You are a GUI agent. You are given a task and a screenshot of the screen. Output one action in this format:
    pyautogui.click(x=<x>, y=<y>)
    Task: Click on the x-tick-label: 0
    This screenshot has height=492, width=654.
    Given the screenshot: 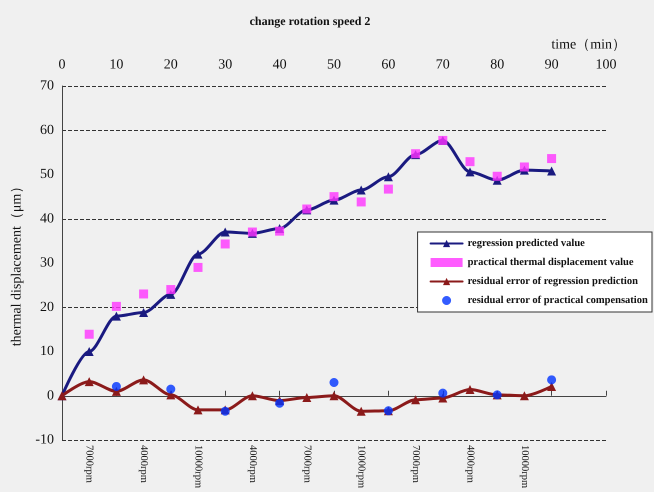 What is the action you would take?
    pyautogui.click(x=62, y=65)
    